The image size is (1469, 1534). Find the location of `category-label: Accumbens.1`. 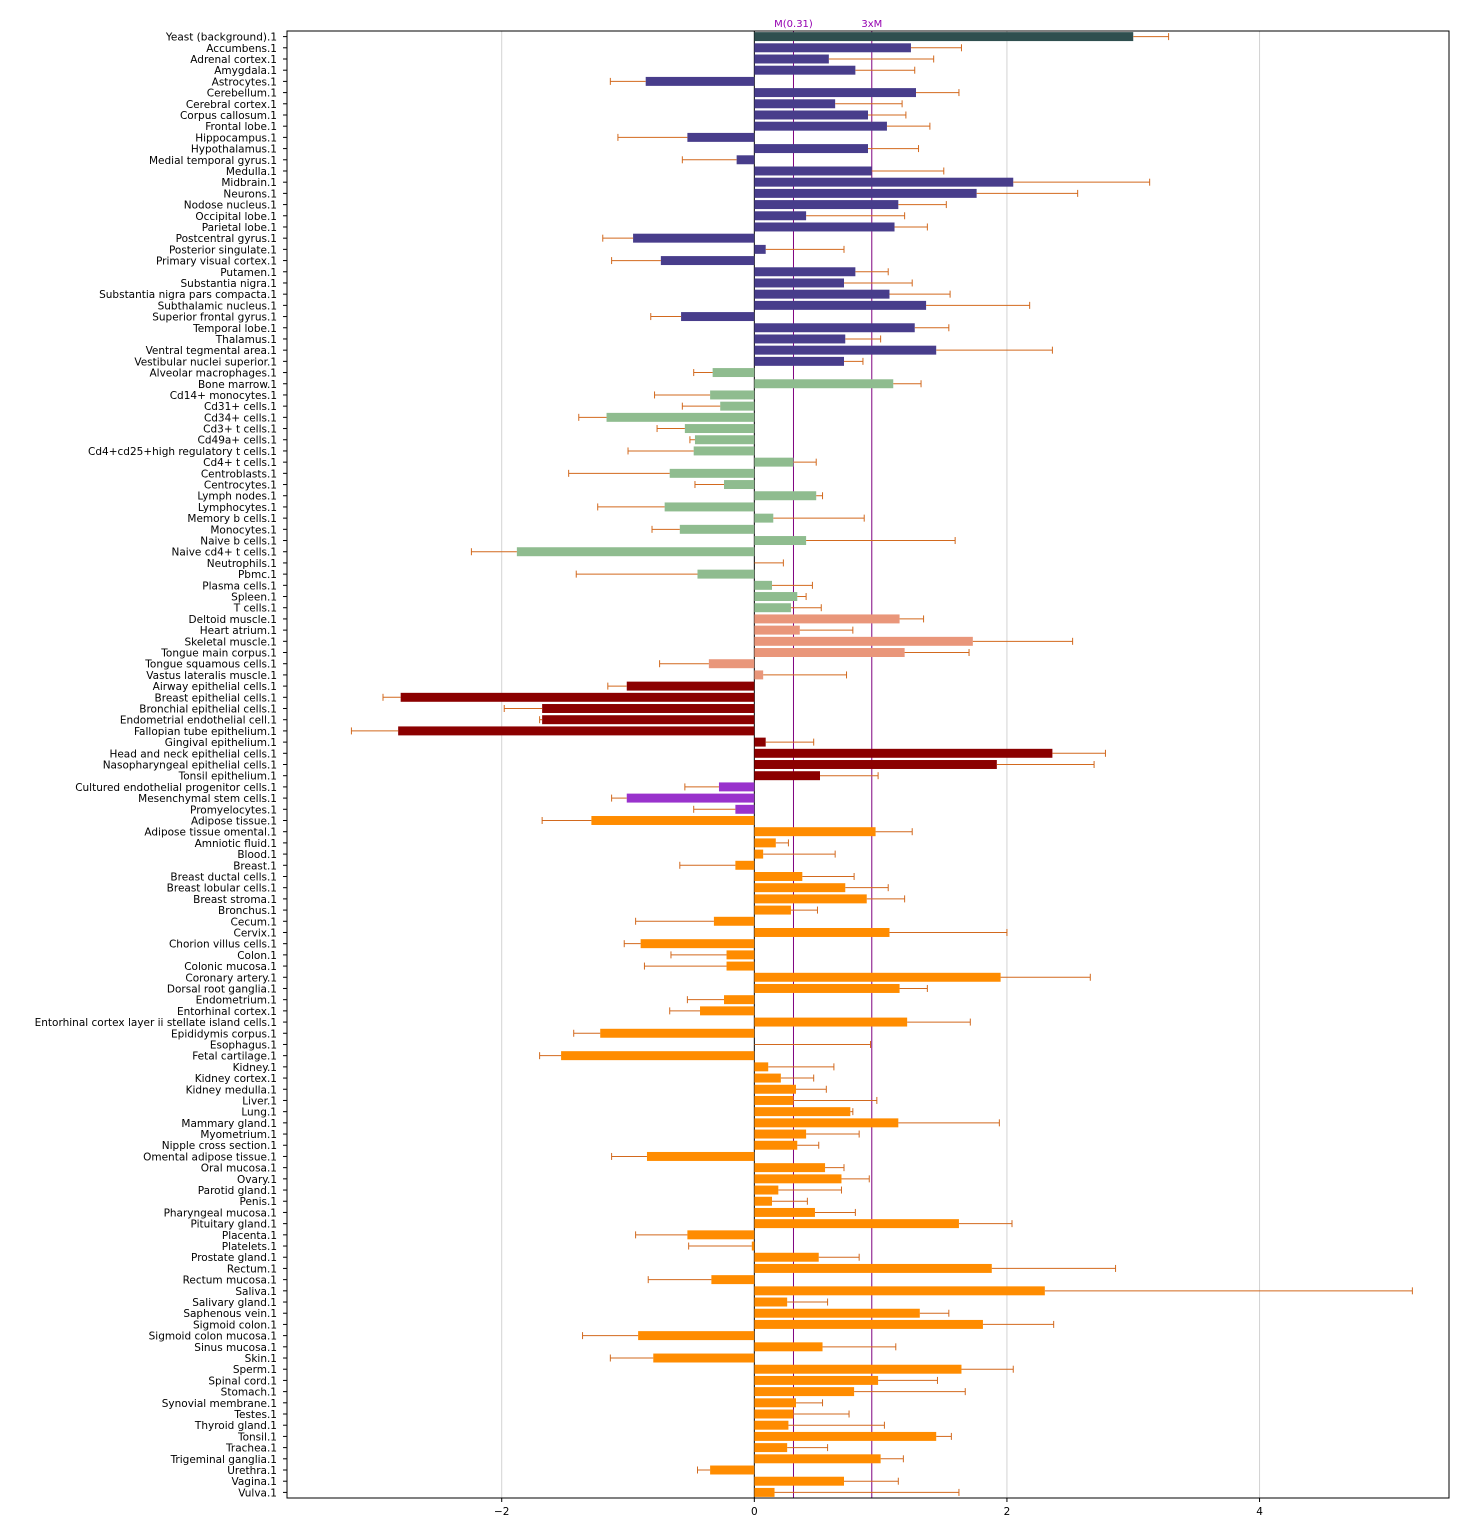

category-label: Accumbens.1 is located at coordinates (241, 49).